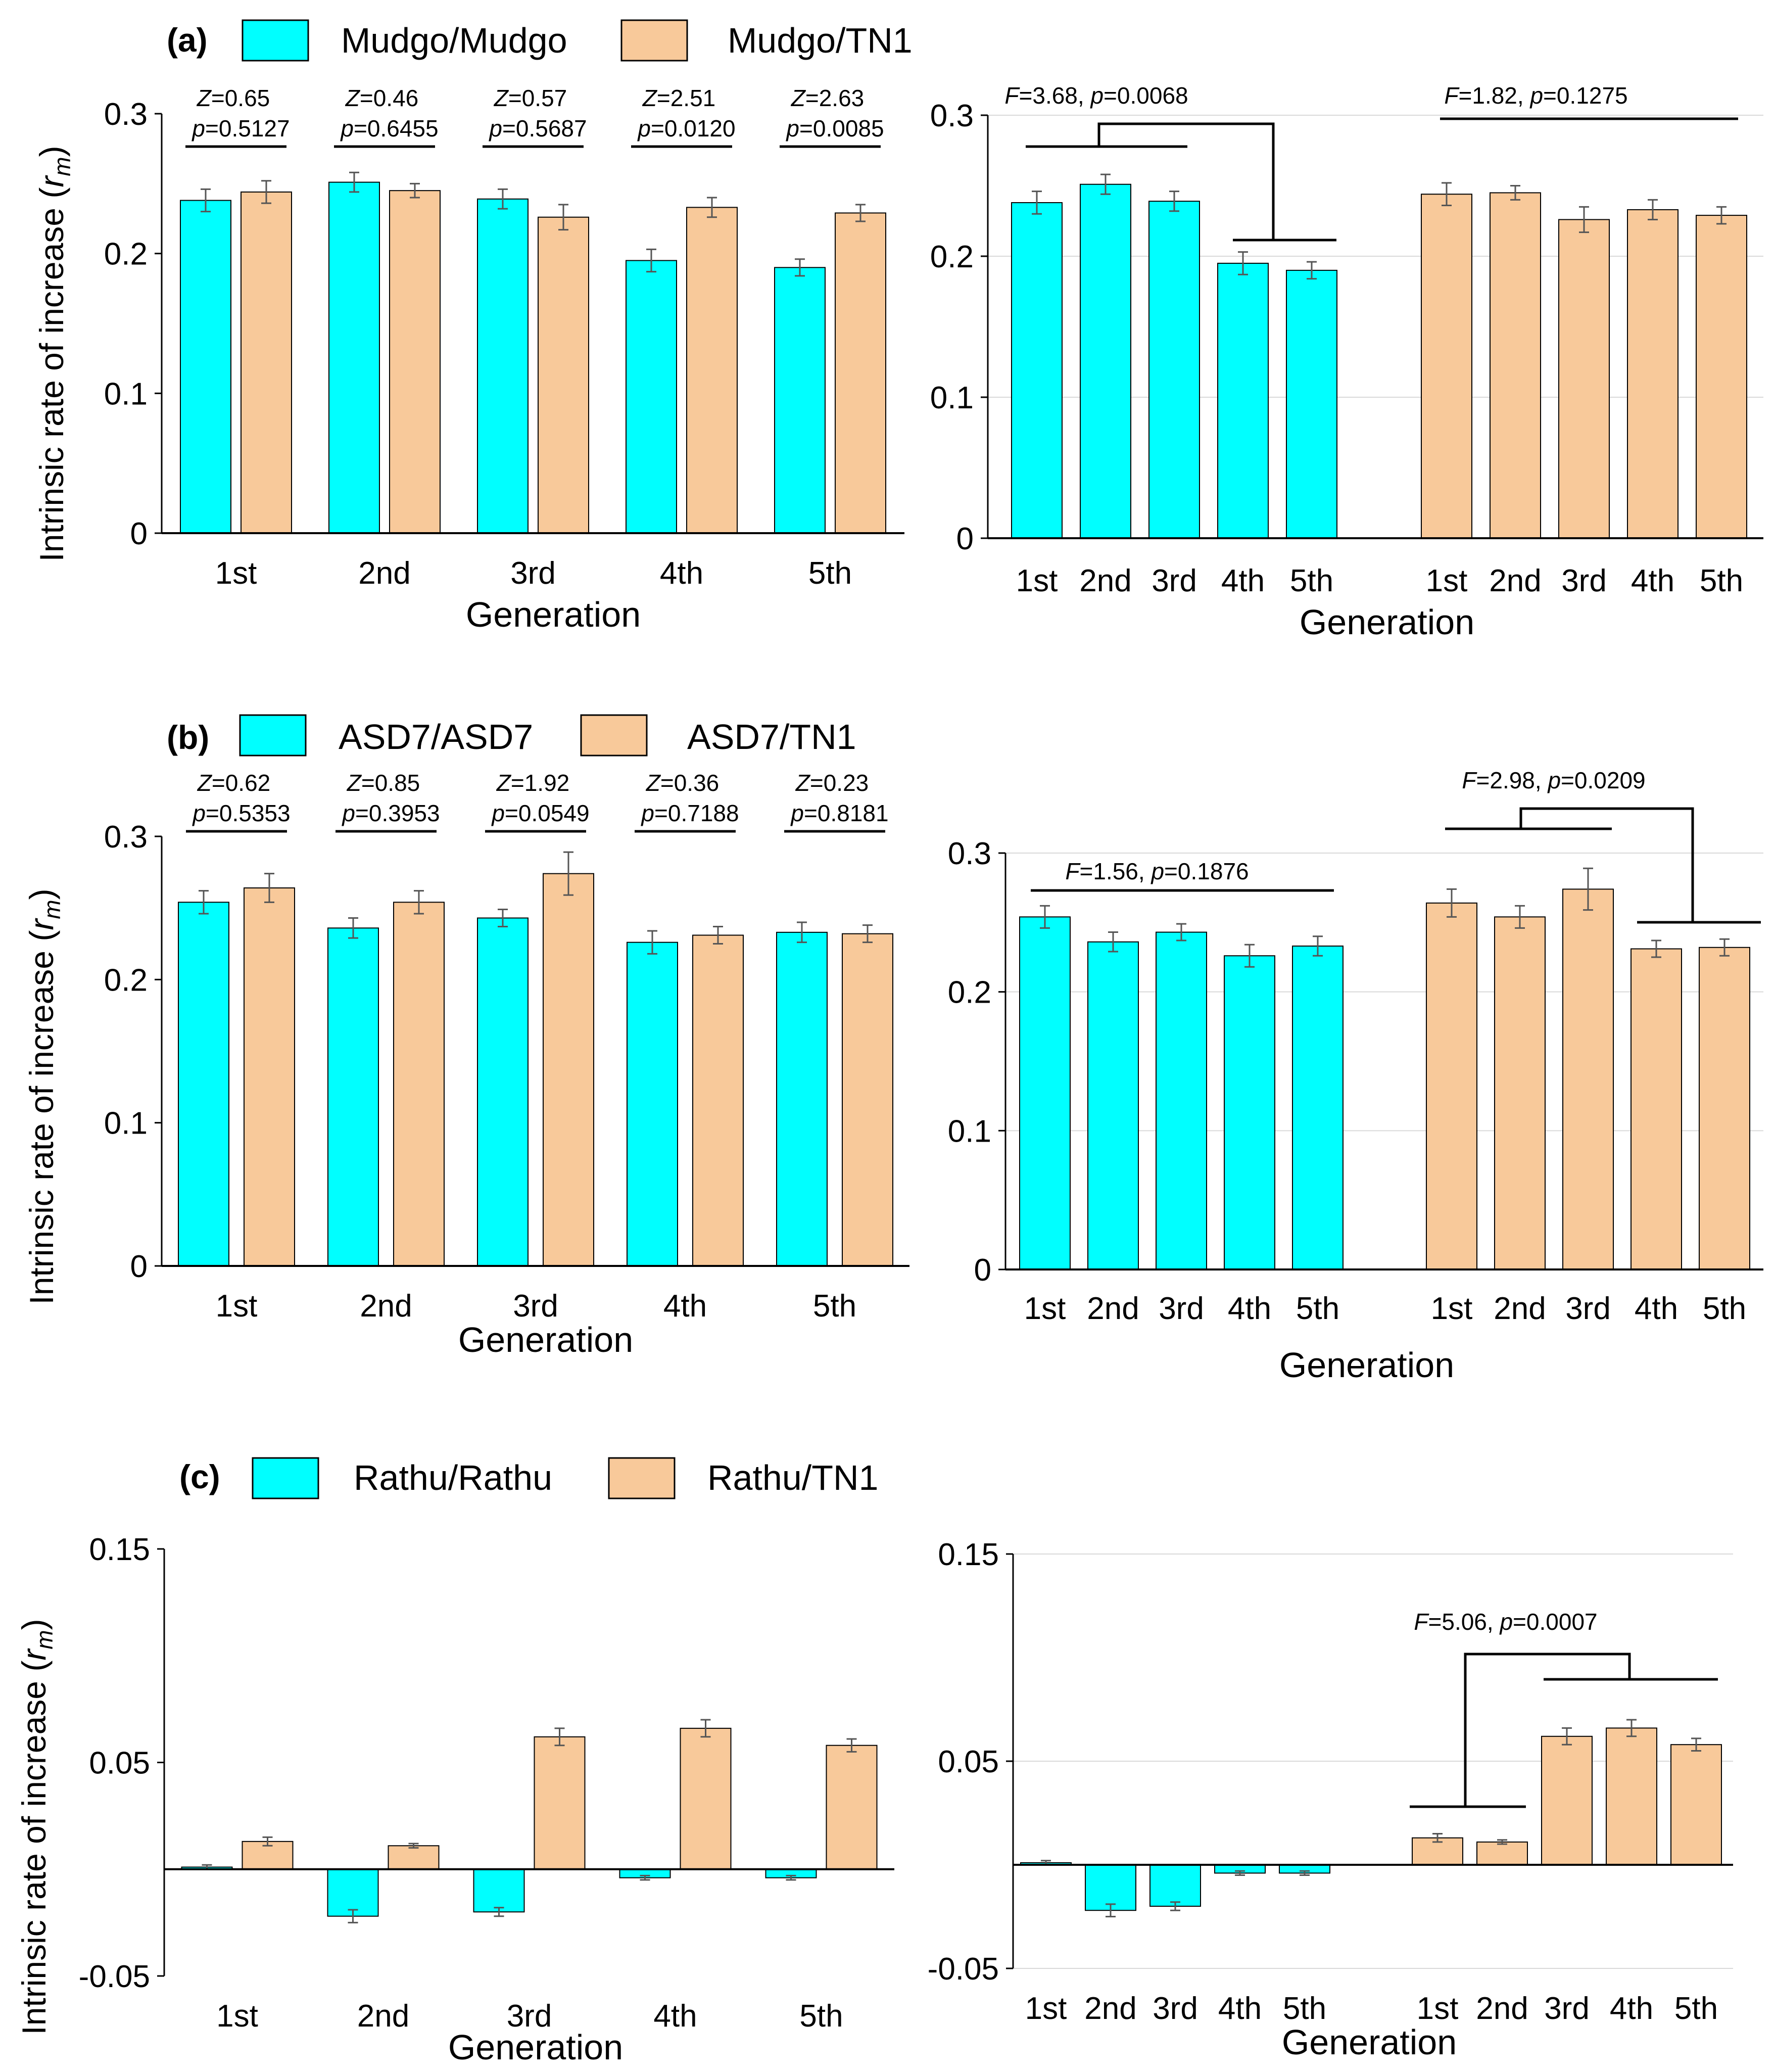 This screenshot has height=2072, width=1774. Describe the element at coordinates (1452, 95) in the screenshot. I see `anova-a-right-stat: F` at that location.